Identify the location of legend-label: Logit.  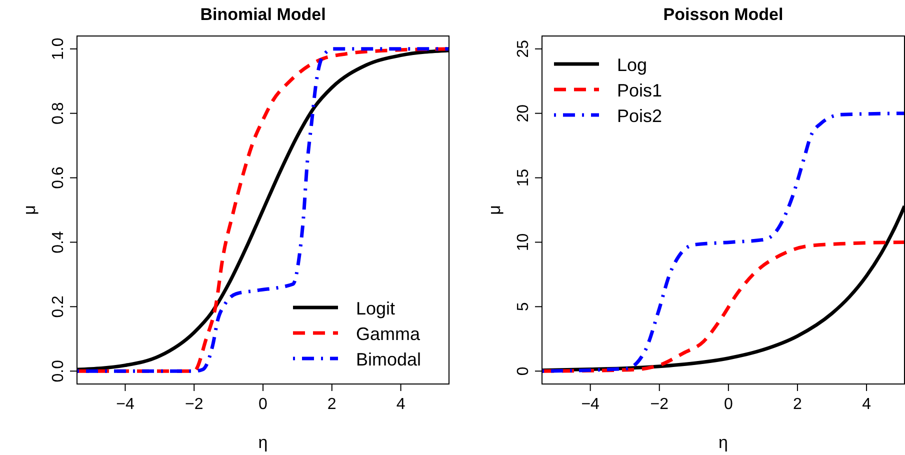
(376, 308).